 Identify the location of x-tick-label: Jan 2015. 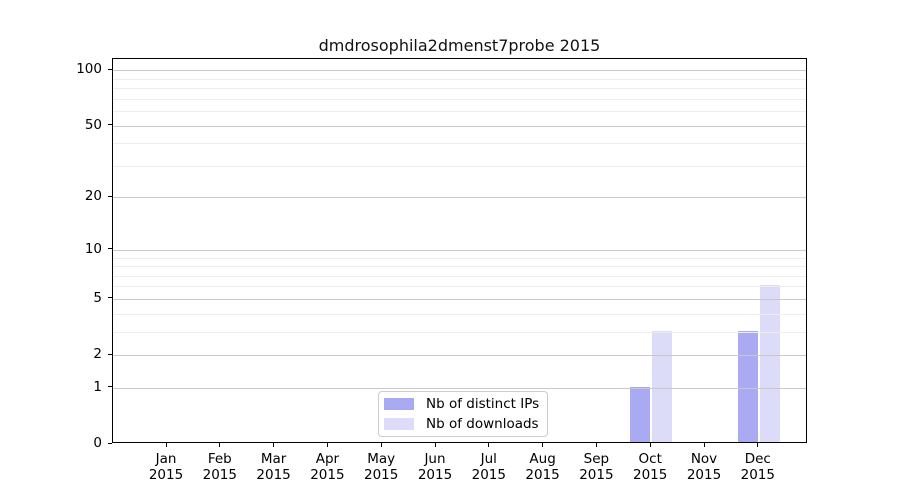
(166, 467).